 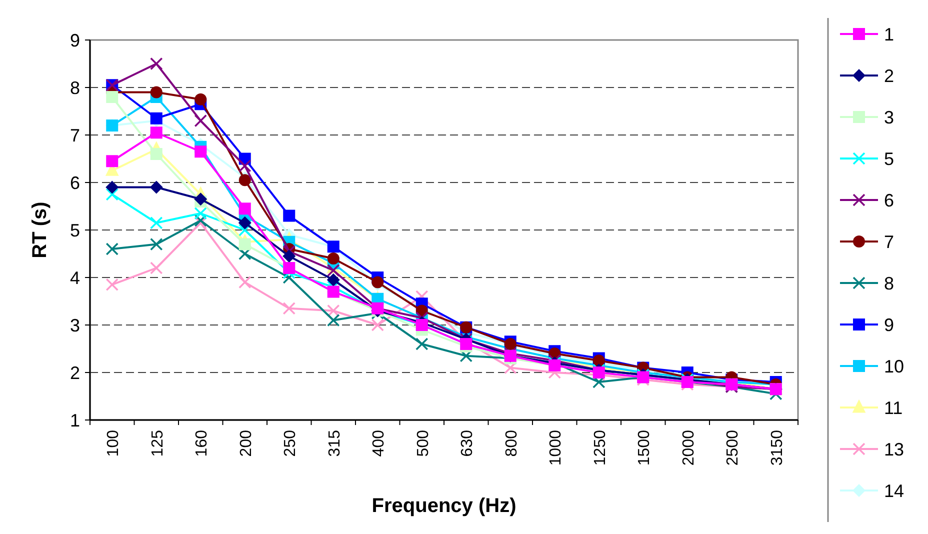 I want to click on x-axis-title: Frequency (Hz), so click(x=444, y=506).